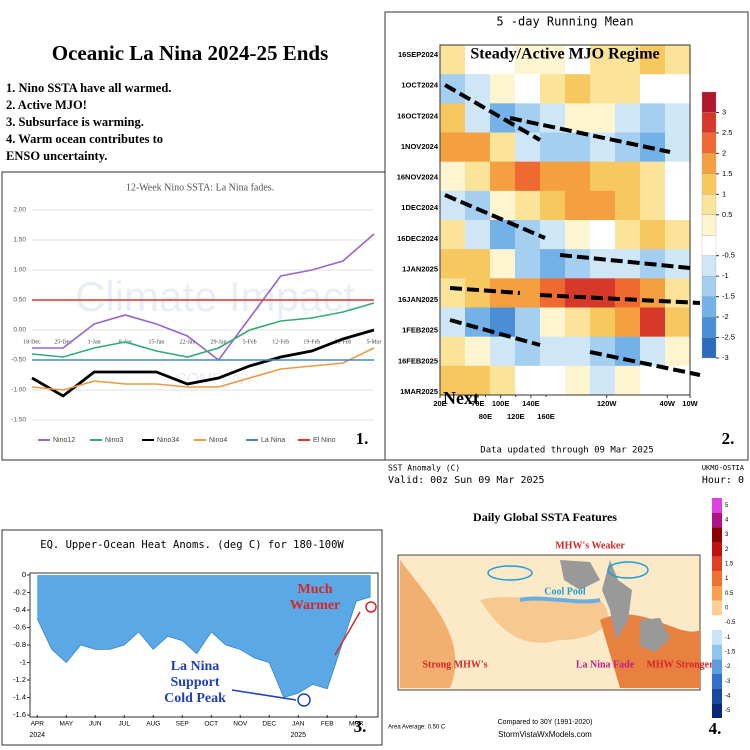 The height and width of the screenshot is (750, 750). What do you see at coordinates (19, 679) in the screenshot?
I see `y-tick-label: -1.2` at bounding box center [19, 679].